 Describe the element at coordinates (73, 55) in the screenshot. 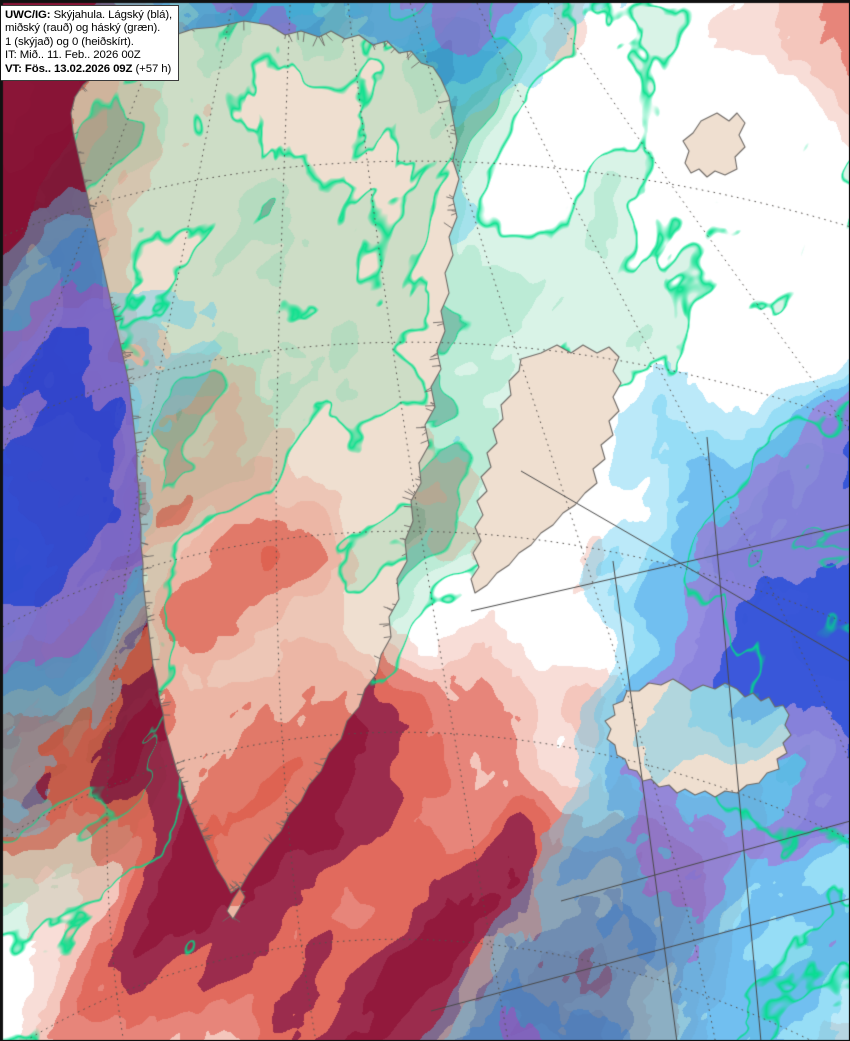

I see `issue-time-text: IT: Mið.. 11. Feb.. 2026 00Z` at that location.